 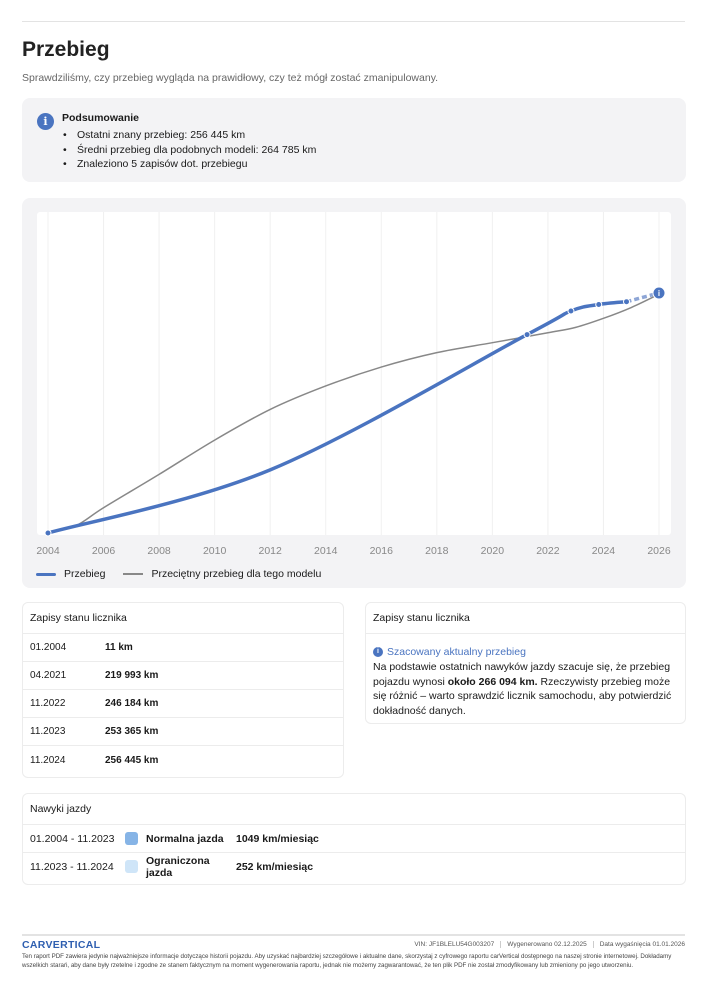 I want to click on estimate-value: około 266 094 km., so click(x=492, y=681).